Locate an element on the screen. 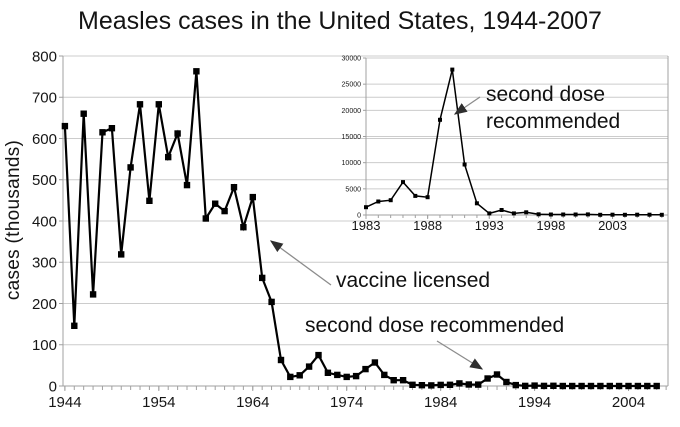 The width and height of the screenshot is (680, 427). inset-x-tick-label: 1983 is located at coordinates (366, 225).